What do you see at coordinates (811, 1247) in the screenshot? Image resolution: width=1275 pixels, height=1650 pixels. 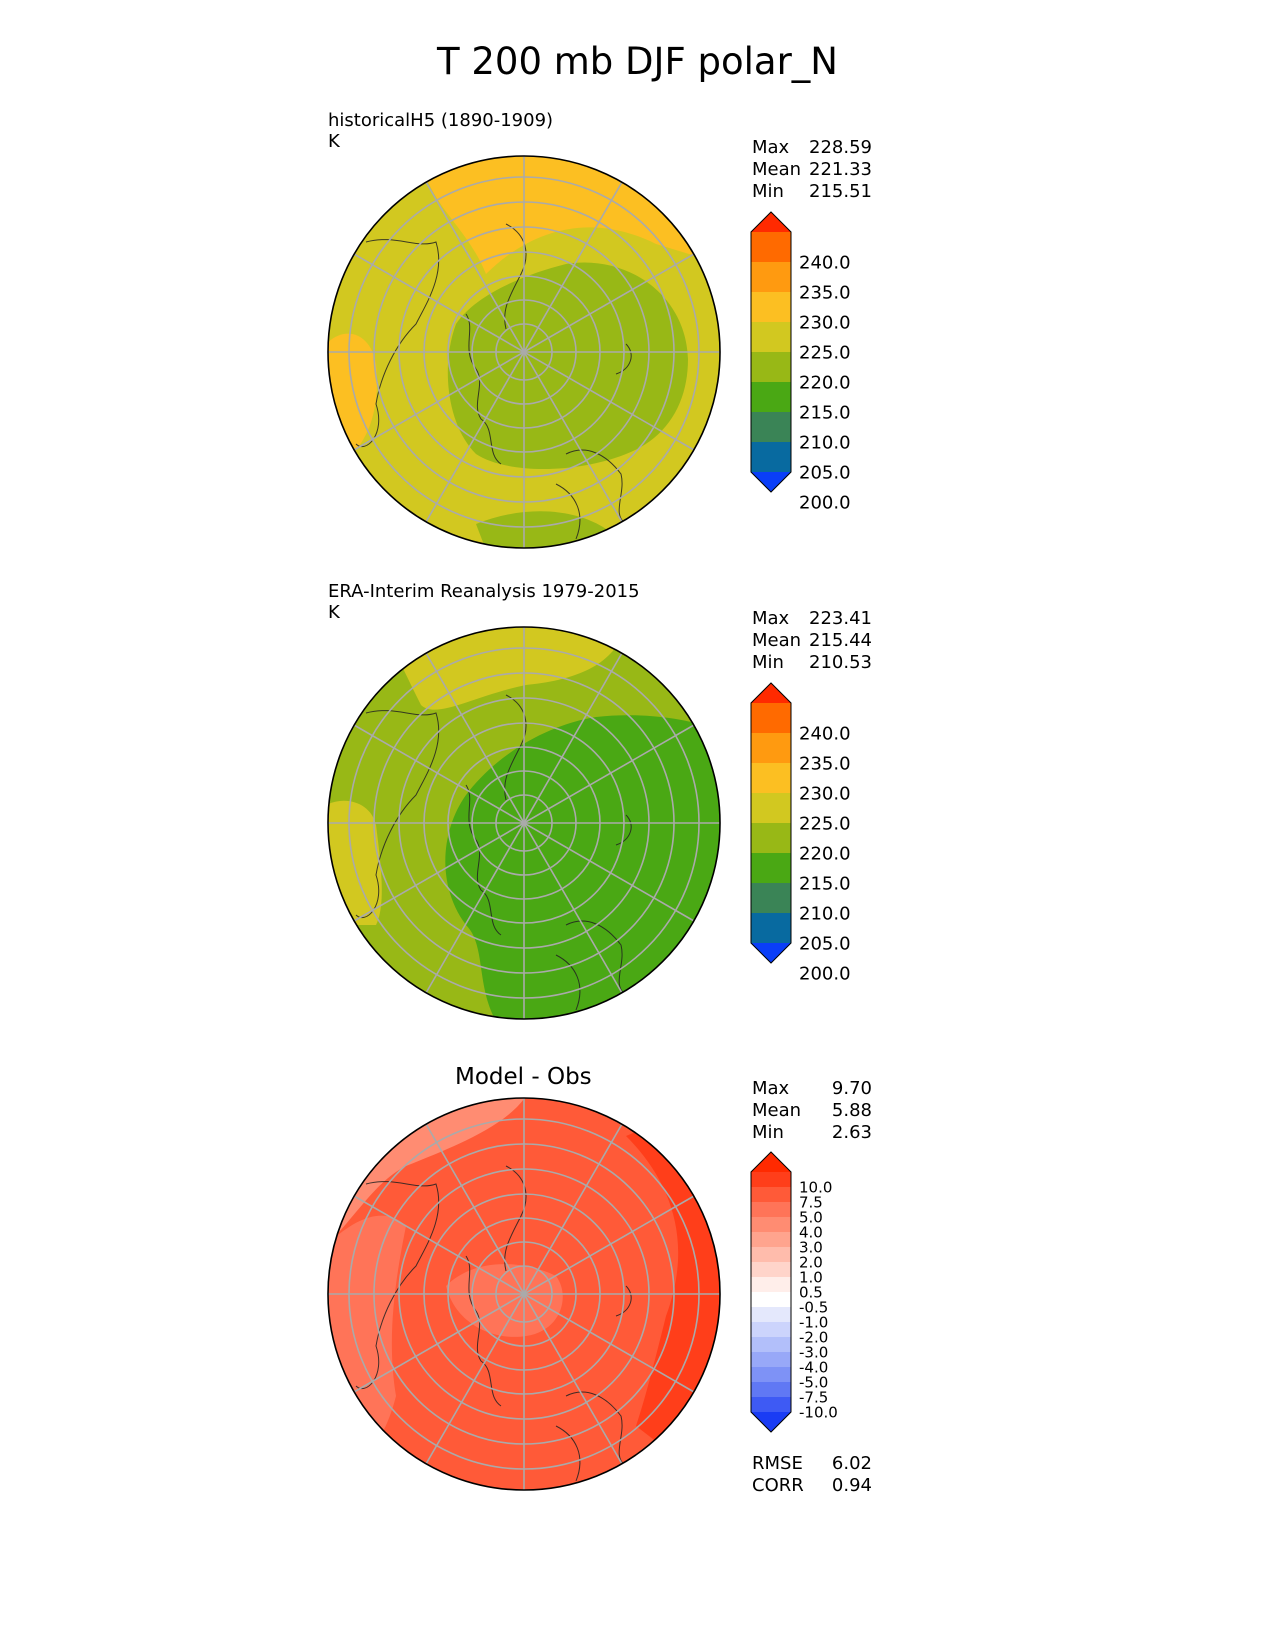 I see `colorbar-tick-label: 3.0` at bounding box center [811, 1247].